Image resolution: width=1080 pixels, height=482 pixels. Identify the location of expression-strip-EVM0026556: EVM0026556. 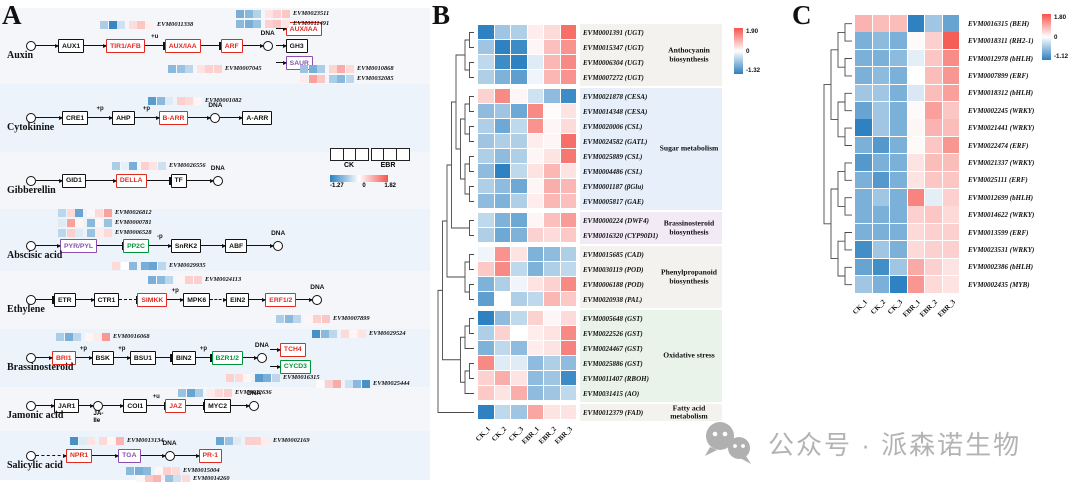
(159, 166).